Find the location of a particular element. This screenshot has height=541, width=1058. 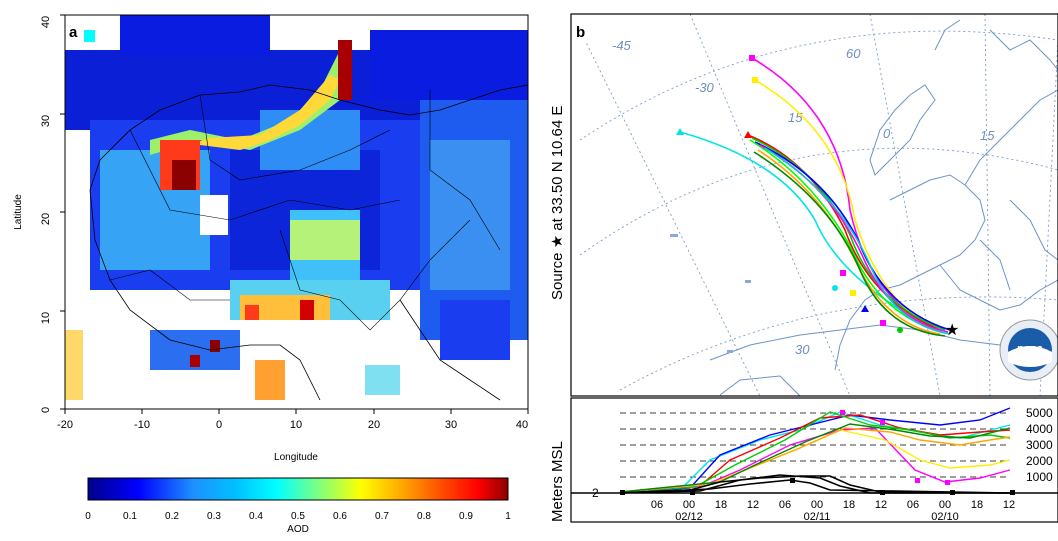

date-label: 02/12 is located at coordinates (689, 517).